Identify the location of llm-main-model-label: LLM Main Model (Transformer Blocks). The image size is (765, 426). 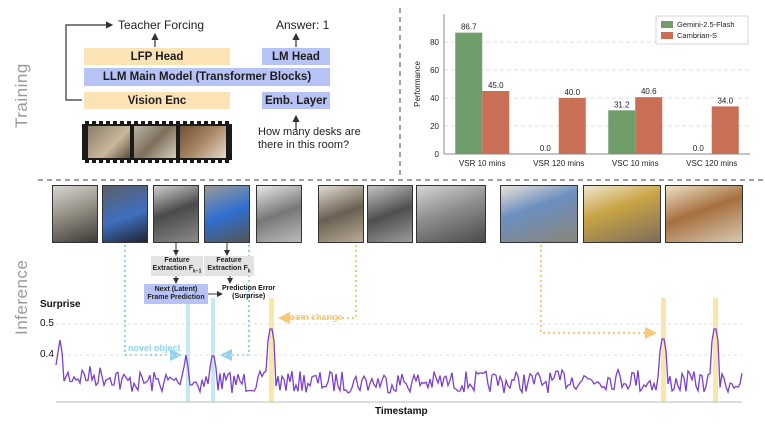
(207, 77).